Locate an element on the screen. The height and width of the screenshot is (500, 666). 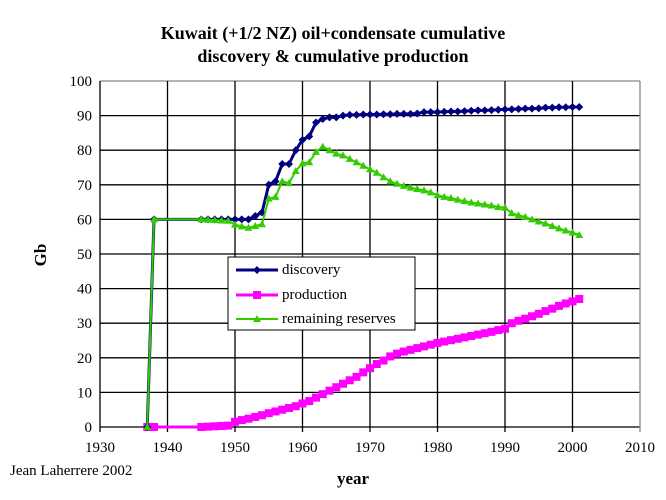
legend-marker-production is located at coordinates (257, 295).